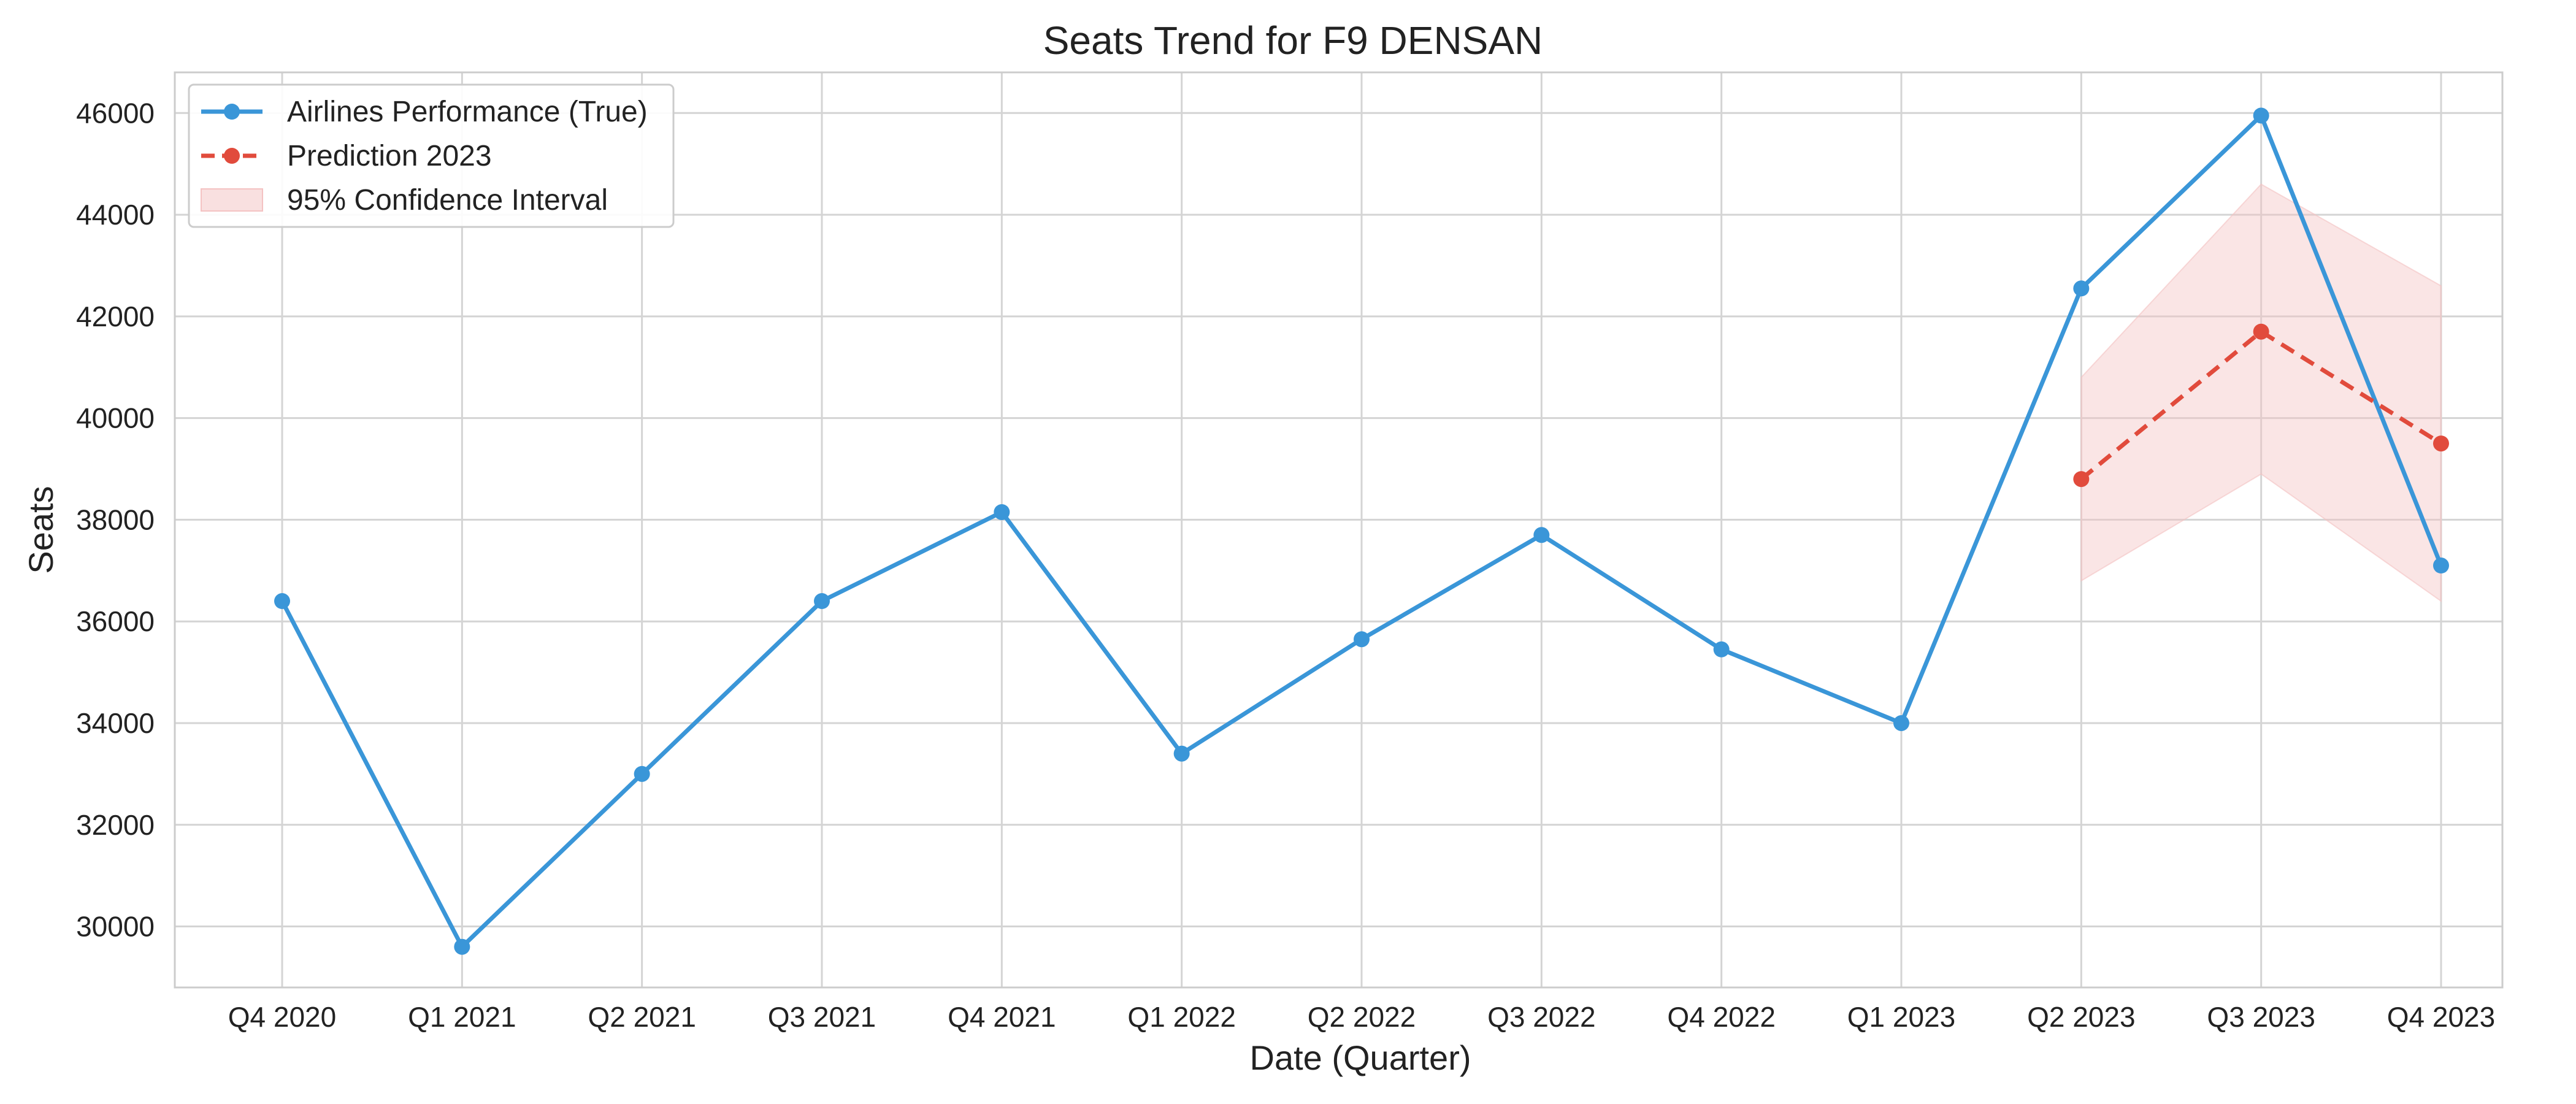  Describe the element at coordinates (115, 825) in the screenshot. I see `y-tick-label: 32000` at that location.